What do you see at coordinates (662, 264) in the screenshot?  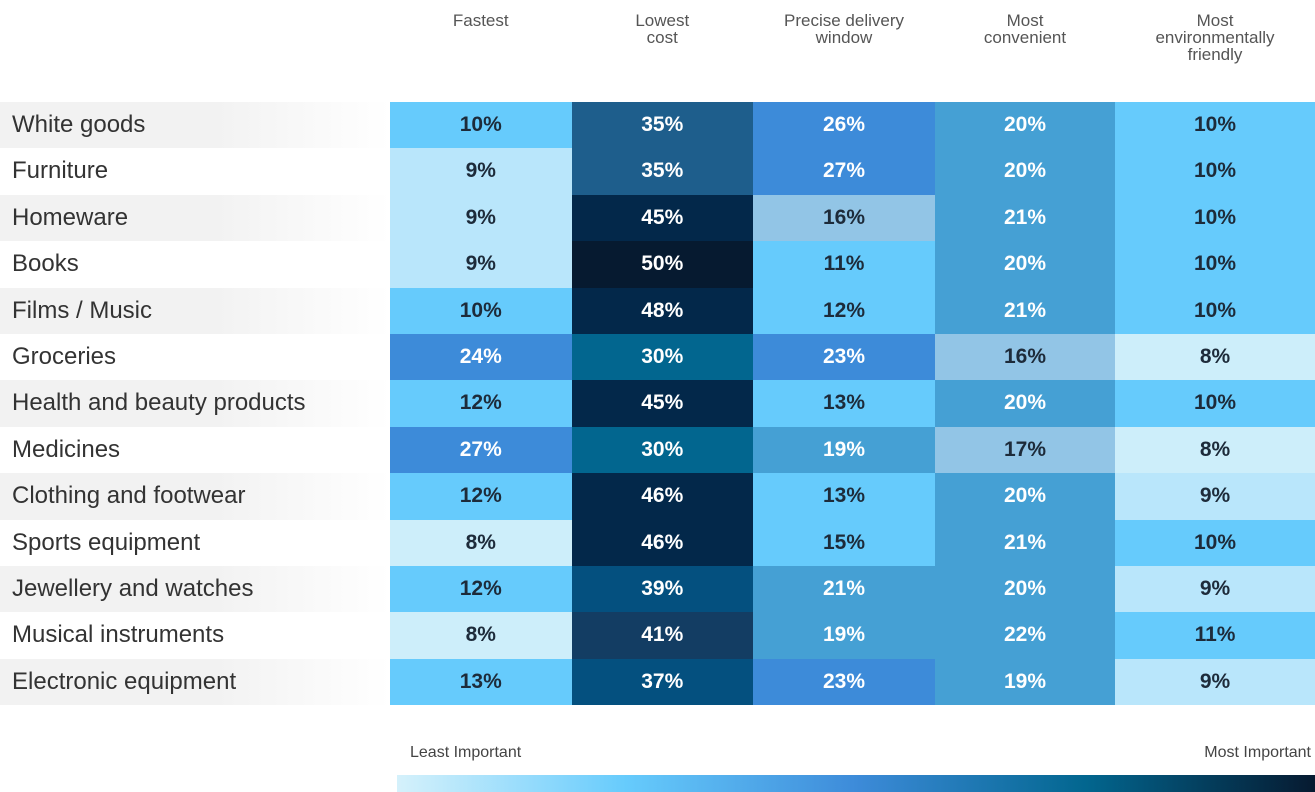 I see `heat-cell: 50%` at bounding box center [662, 264].